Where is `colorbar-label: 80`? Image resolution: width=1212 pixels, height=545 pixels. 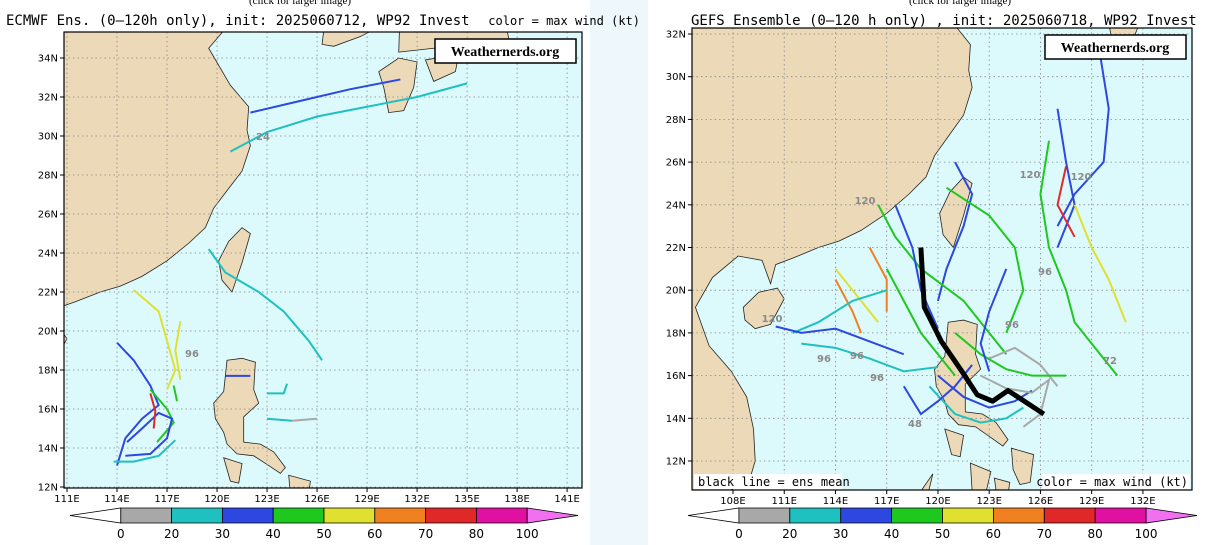
colorbar-label: 80 is located at coordinates (1095, 534).